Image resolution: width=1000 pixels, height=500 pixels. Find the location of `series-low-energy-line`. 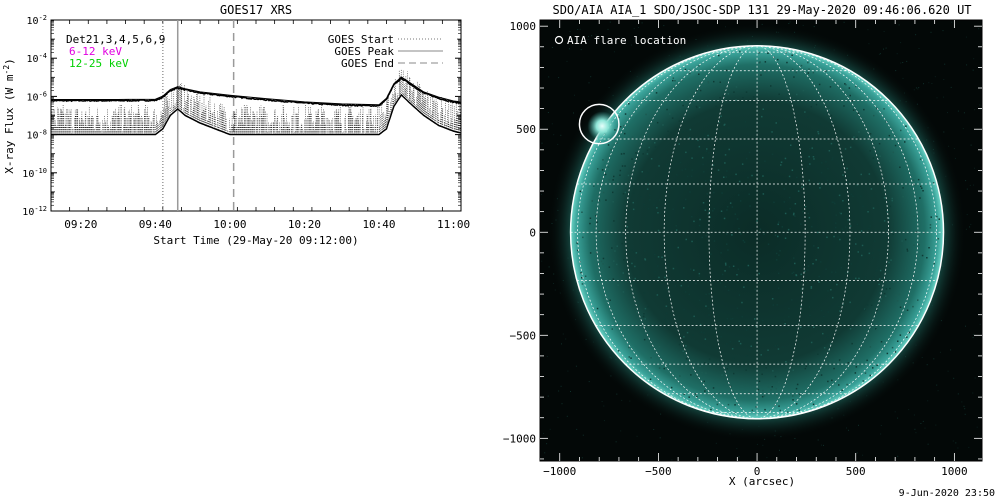

series-low-energy-line is located at coordinates (256, 92).